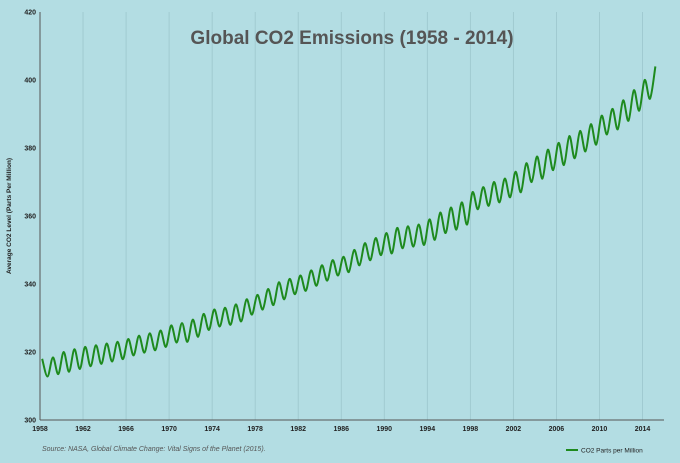  I want to click on y-tick-340: 340, so click(30, 285).